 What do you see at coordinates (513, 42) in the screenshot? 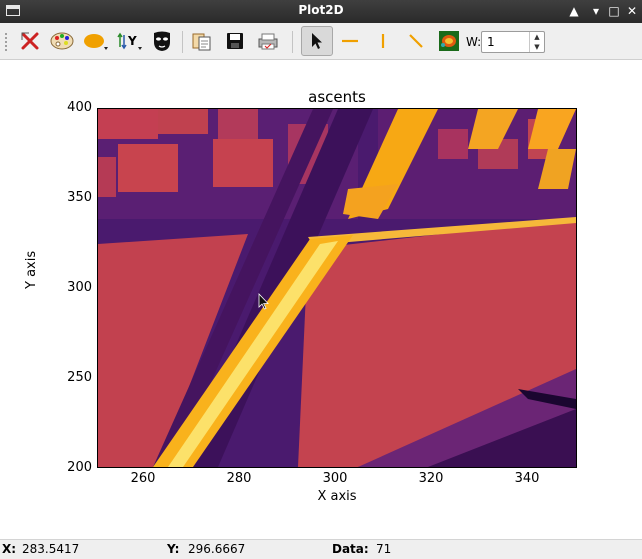
I see `line-width-spinbox: 1 ▲ ▼` at bounding box center [513, 42].